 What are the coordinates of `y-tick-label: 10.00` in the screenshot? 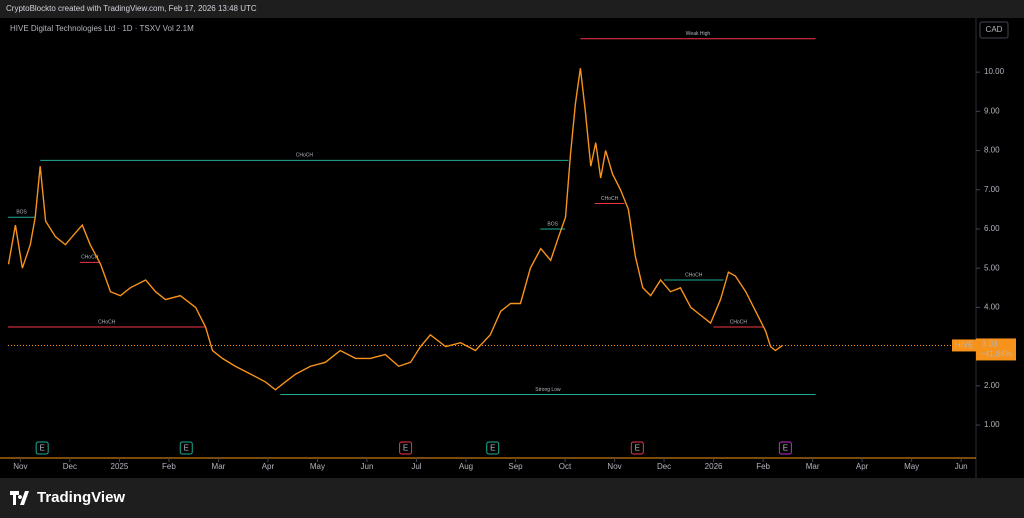 It's located at (994, 71).